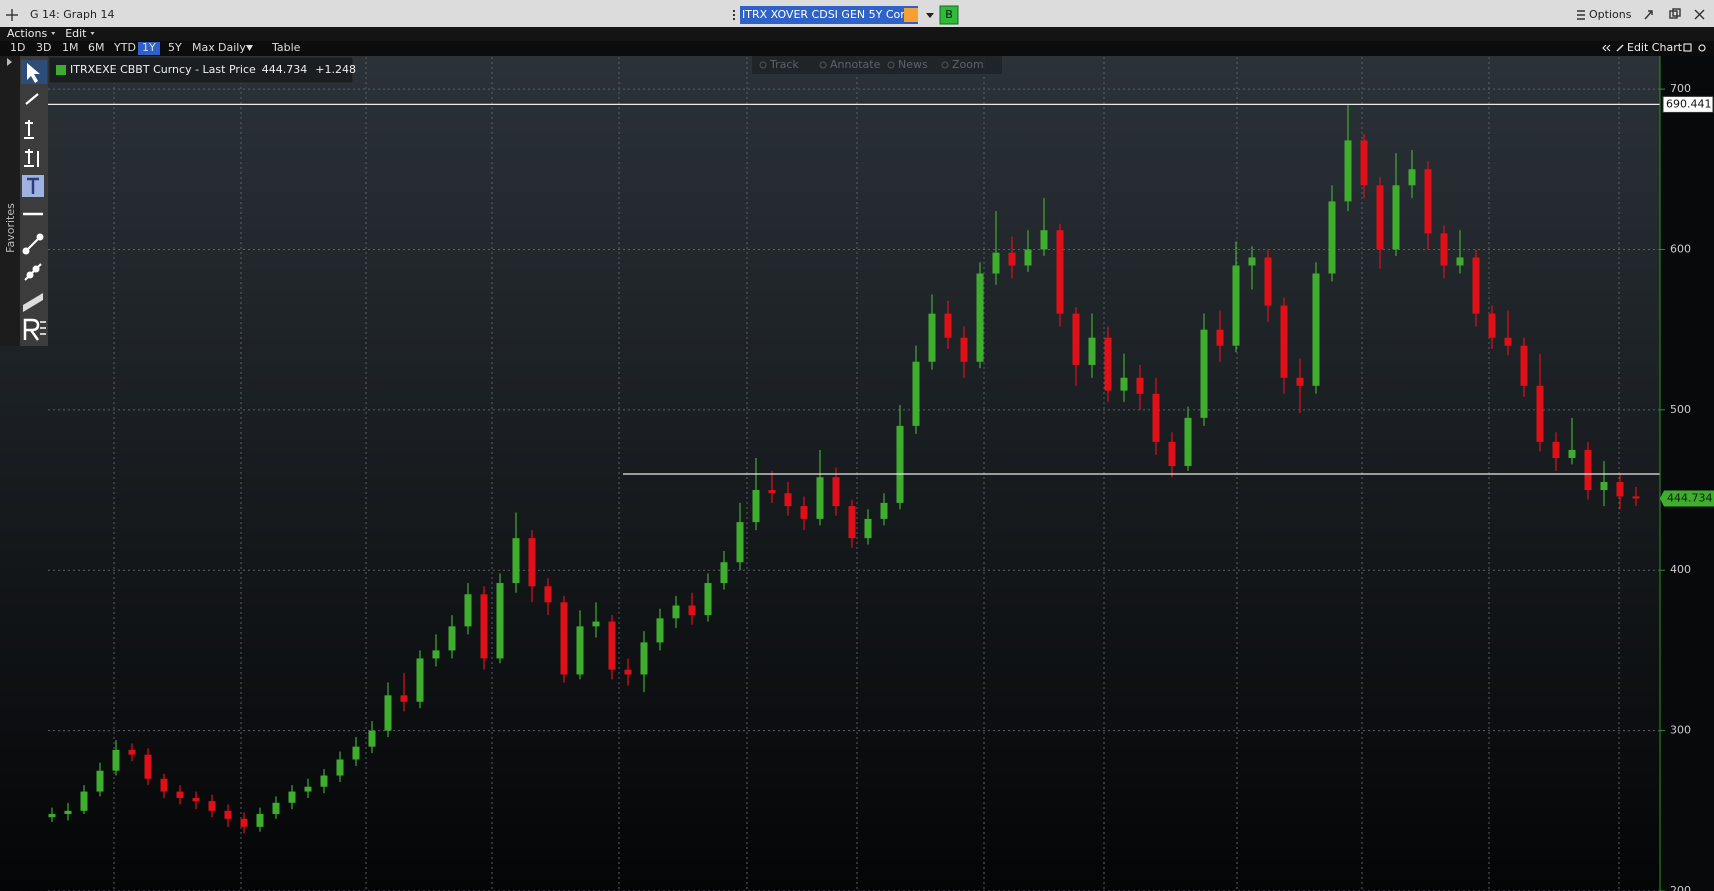  I want to click on period-button: 3D, so click(43, 47).